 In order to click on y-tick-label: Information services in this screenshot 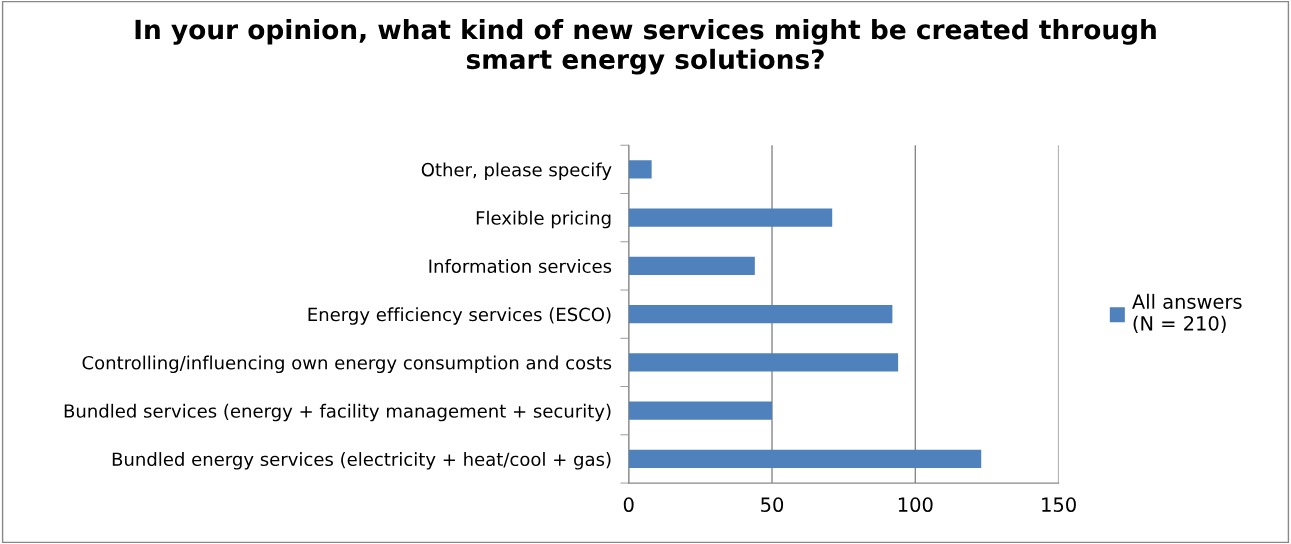, I will do `click(520, 266)`.